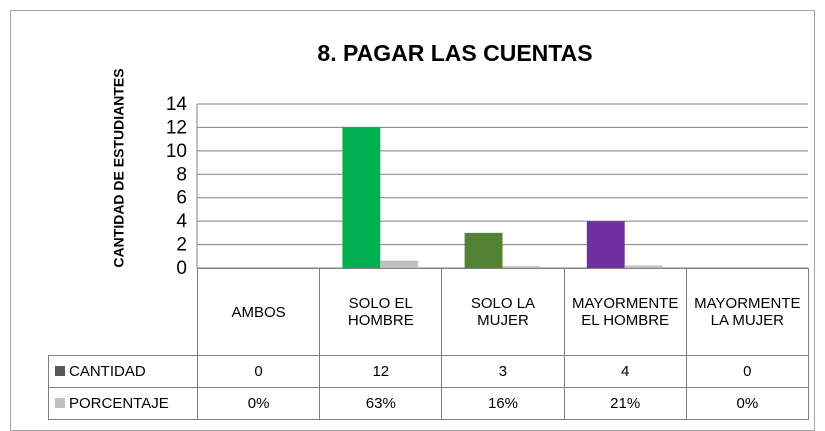 The width and height of the screenshot is (825, 431). Describe the element at coordinates (176, 151) in the screenshot. I see `y-tick-label: 10` at that location.